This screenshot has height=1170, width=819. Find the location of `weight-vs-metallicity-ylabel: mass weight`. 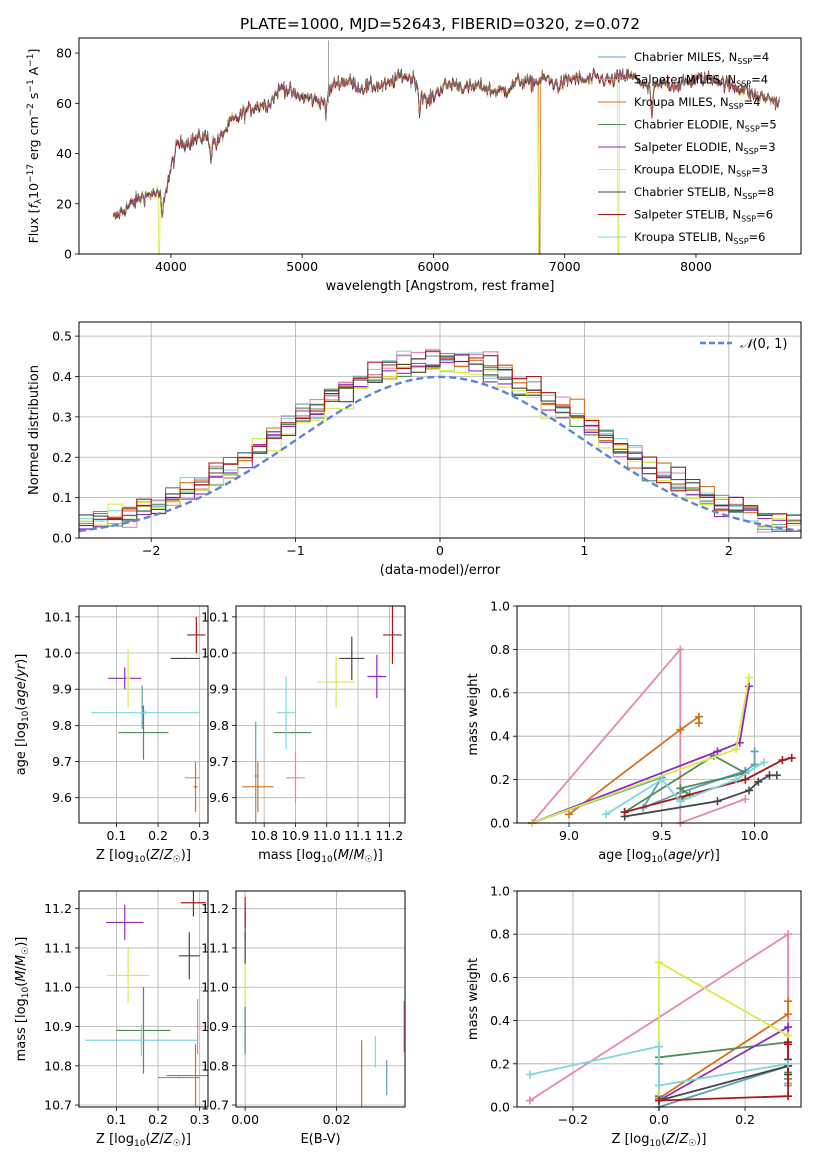

weight-vs-metallicity-ylabel: mass weight is located at coordinates (473, 999).